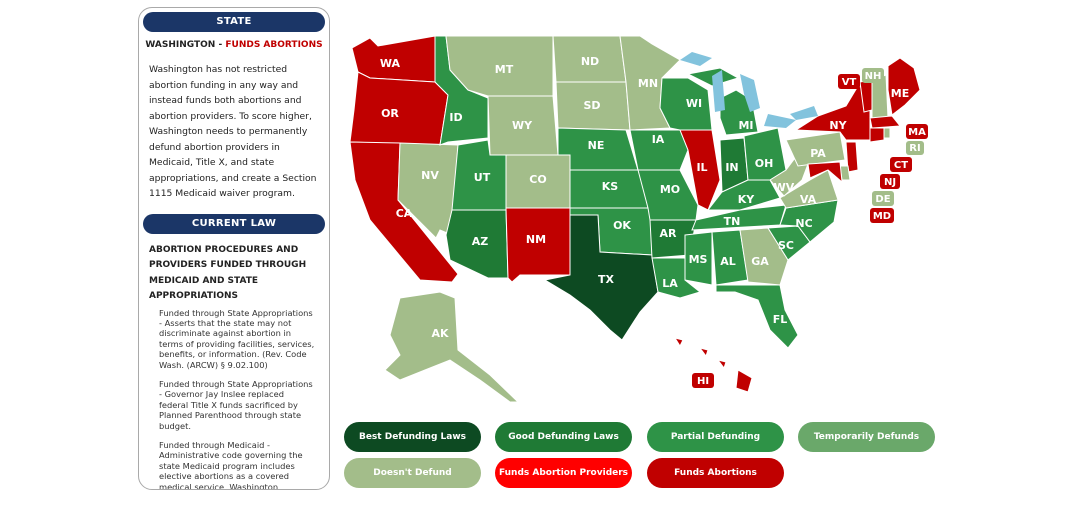 The width and height of the screenshot is (1080, 506). Describe the element at coordinates (825, 172) in the screenshot. I see `state-MD` at that location.